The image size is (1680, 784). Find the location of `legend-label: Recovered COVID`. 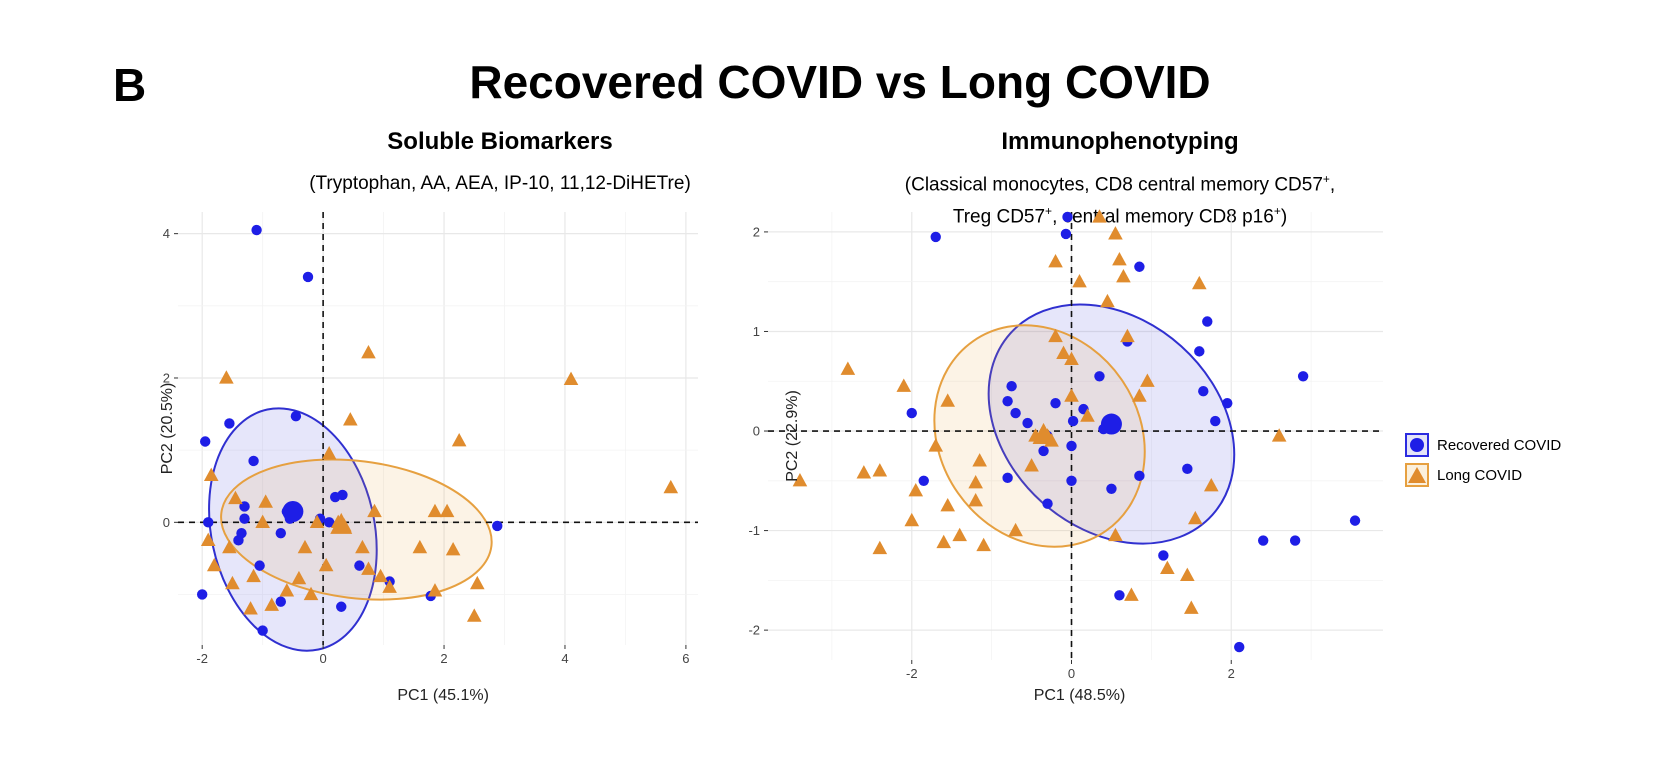

legend-label: Recovered COVID is located at coordinates (1499, 445).